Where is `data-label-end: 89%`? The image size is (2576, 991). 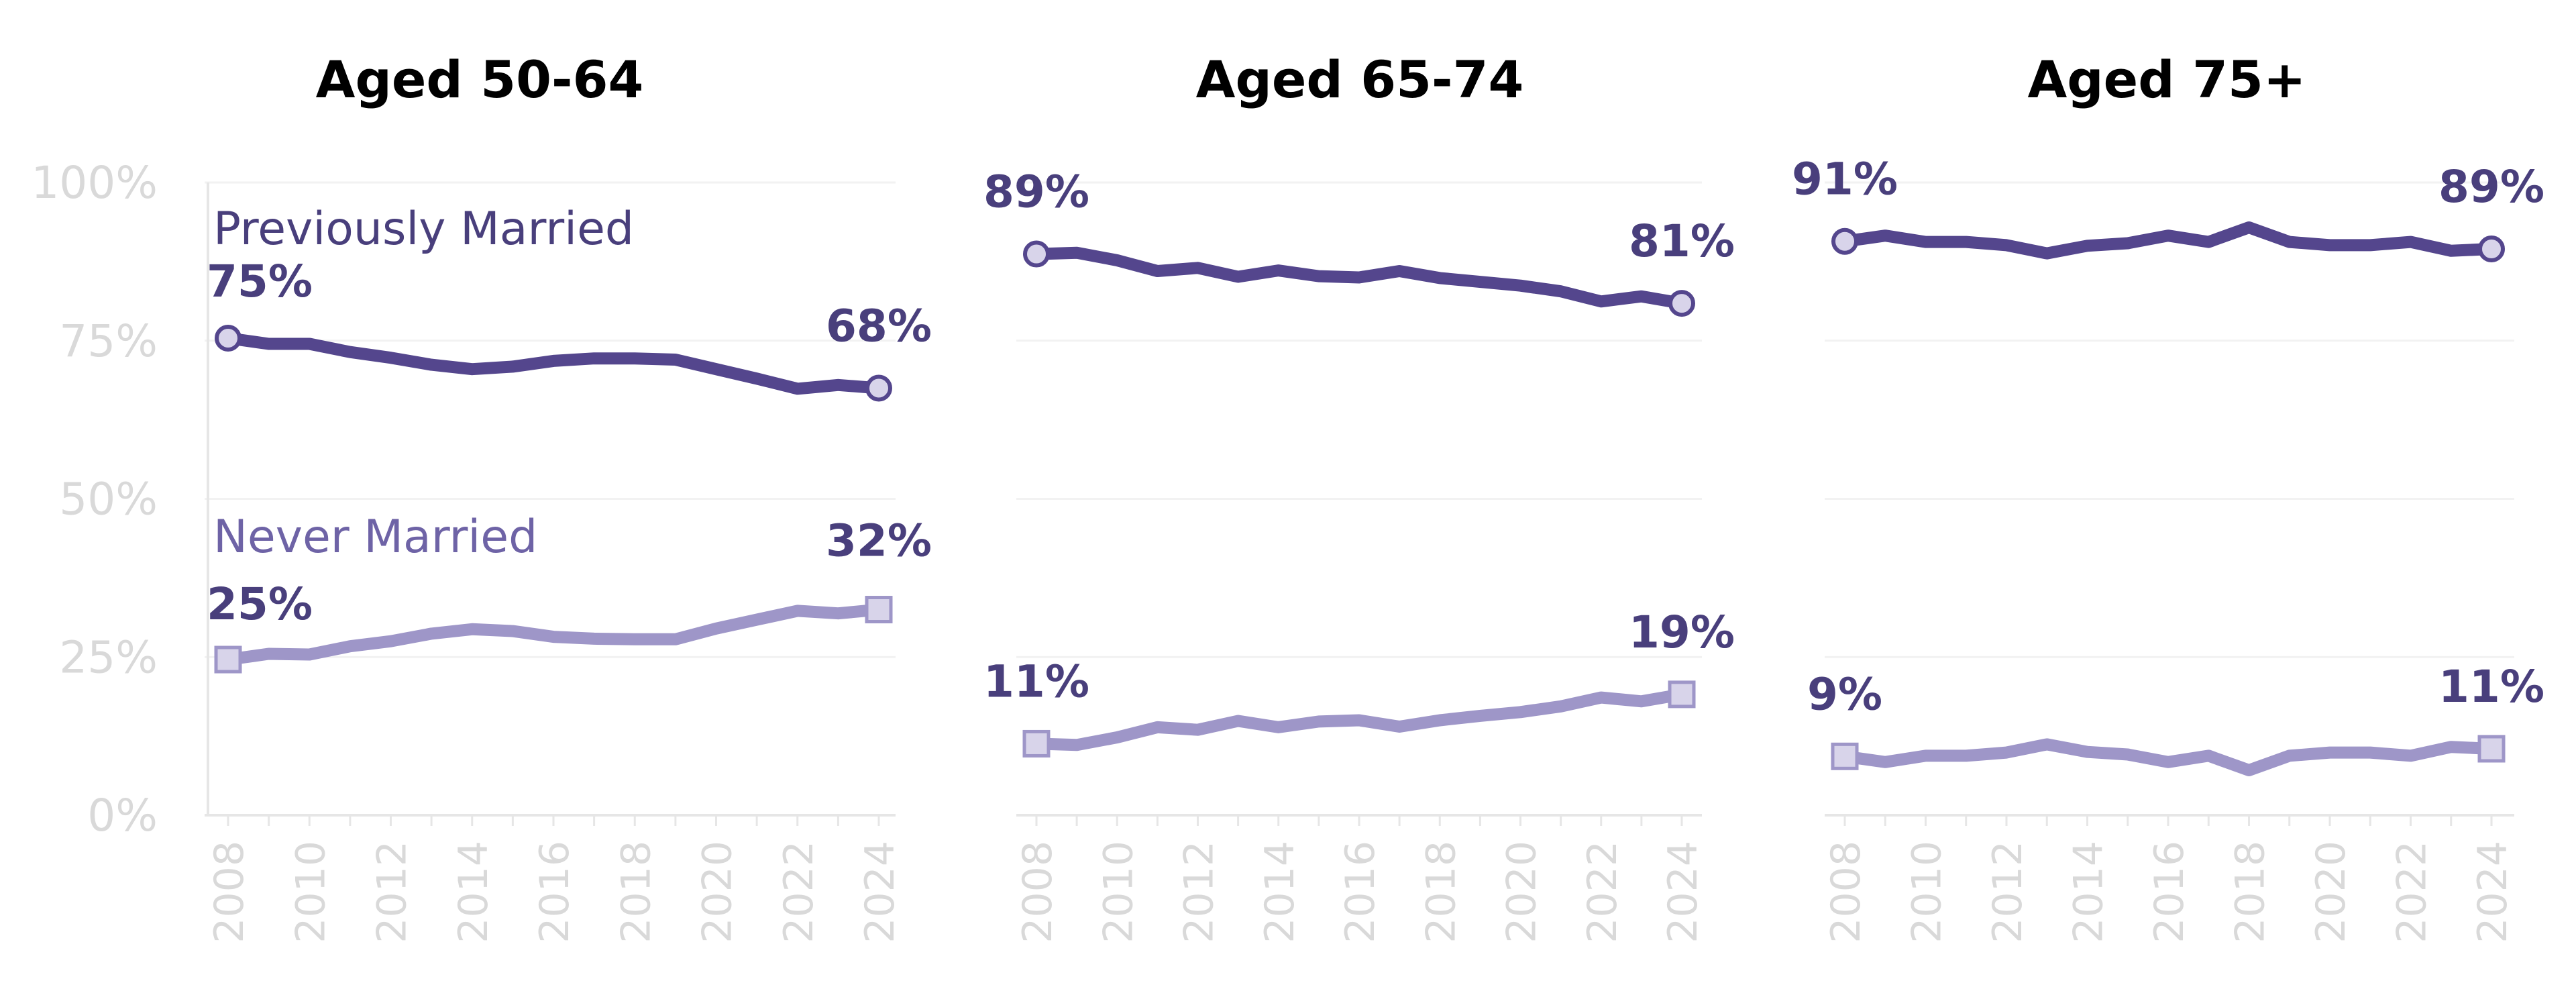
data-label-end: 89% is located at coordinates (2491, 187).